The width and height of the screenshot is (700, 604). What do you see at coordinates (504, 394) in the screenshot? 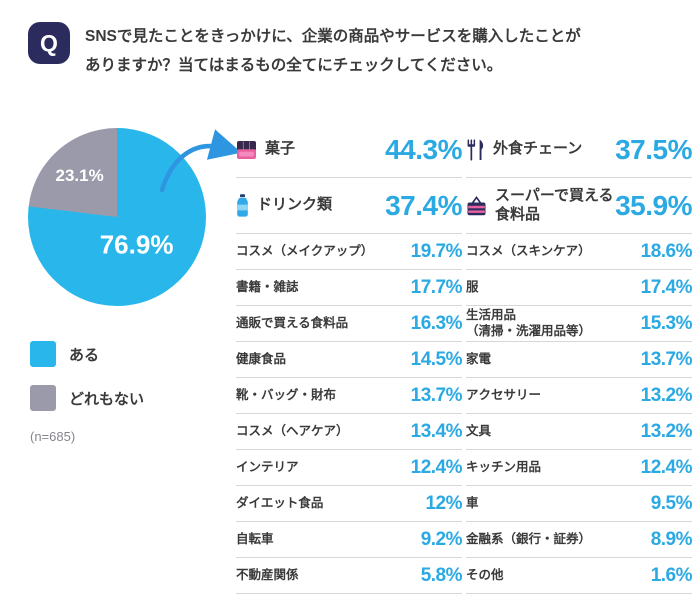
I see `category-label: アクセサリー` at bounding box center [504, 394].